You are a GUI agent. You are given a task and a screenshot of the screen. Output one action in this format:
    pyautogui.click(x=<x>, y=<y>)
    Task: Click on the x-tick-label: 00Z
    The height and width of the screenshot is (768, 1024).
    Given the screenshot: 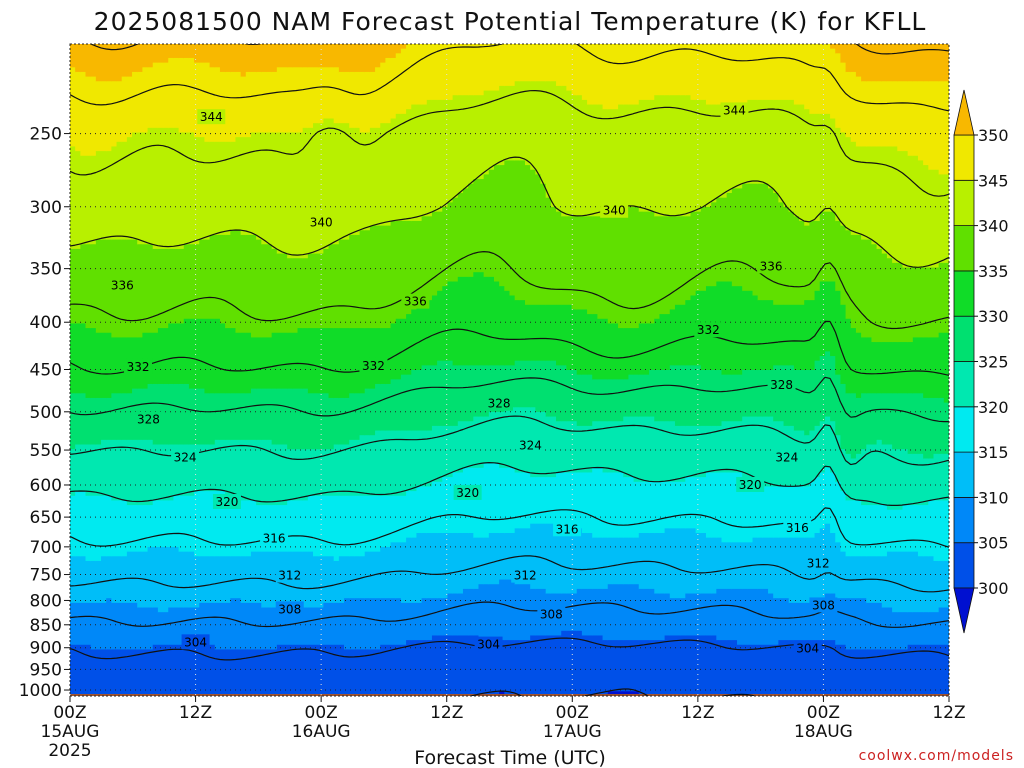 What is the action you would take?
    pyautogui.click(x=572, y=713)
    